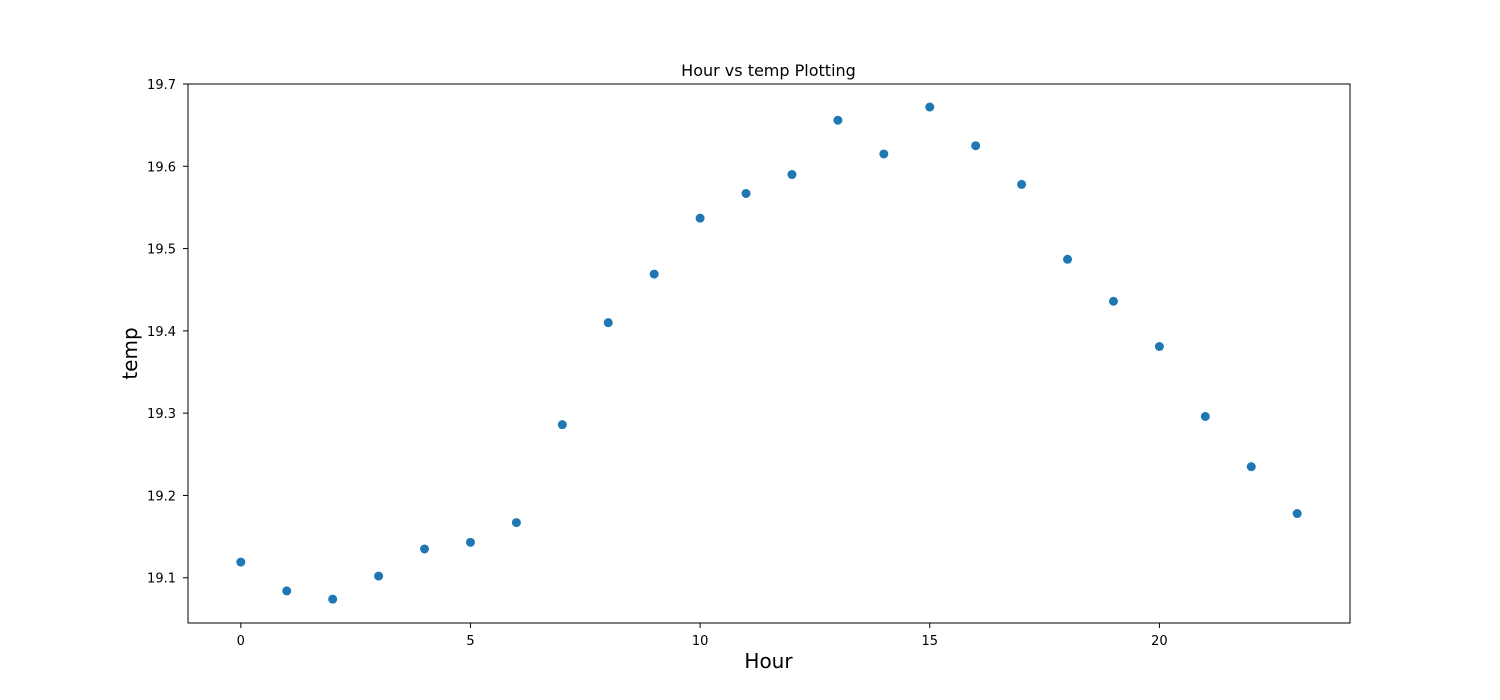 This screenshot has height=700, width=1500. What do you see at coordinates (241, 641) in the screenshot?
I see `x-tick-label: 0` at bounding box center [241, 641].